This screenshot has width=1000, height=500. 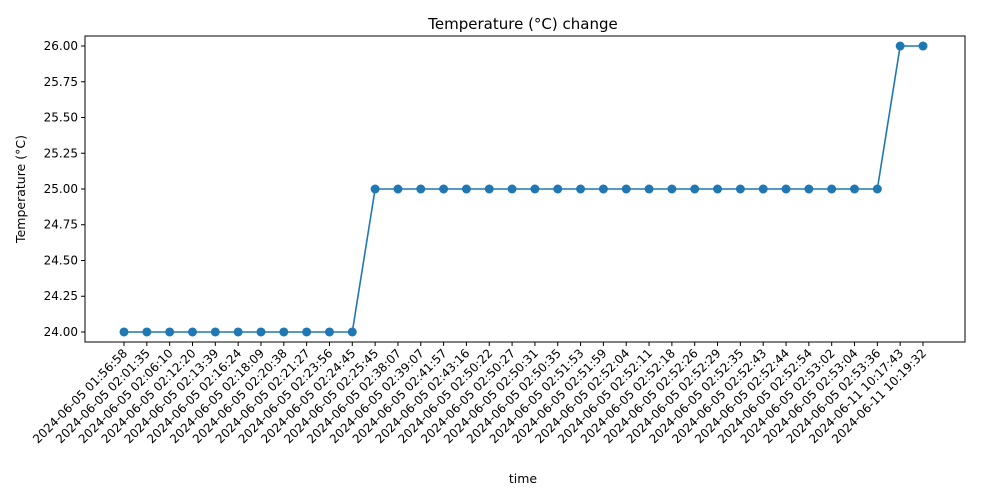 I want to click on y-tick-label: 24.00, so click(x=61, y=332).